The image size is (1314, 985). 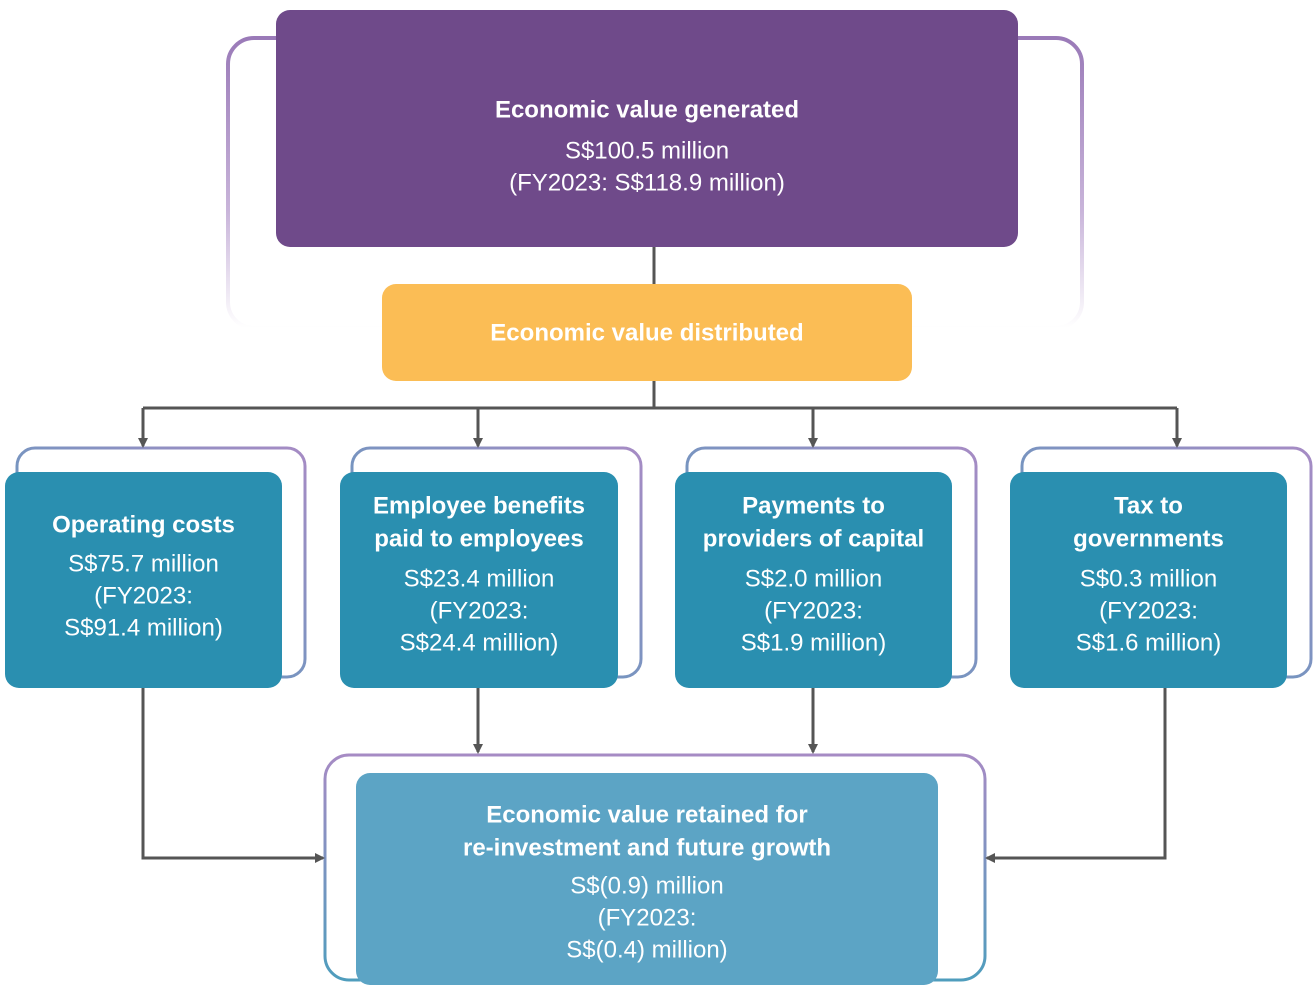 What do you see at coordinates (1148, 505) in the screenshot?
I see `node-title: Tax to` at bounding box center [1148, 505].